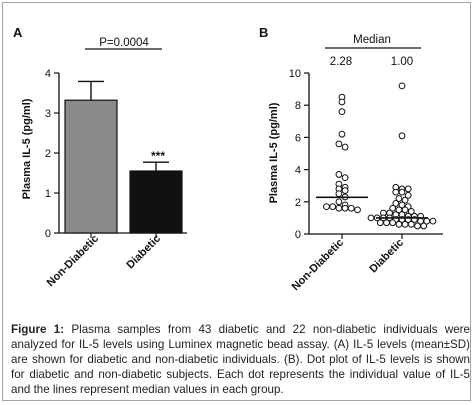 This screenshot has width=475, height=405. Describe the element at coordinates (48, 74) in the screenshot. I see `panel-a-y-tick-label: 4` at that location.